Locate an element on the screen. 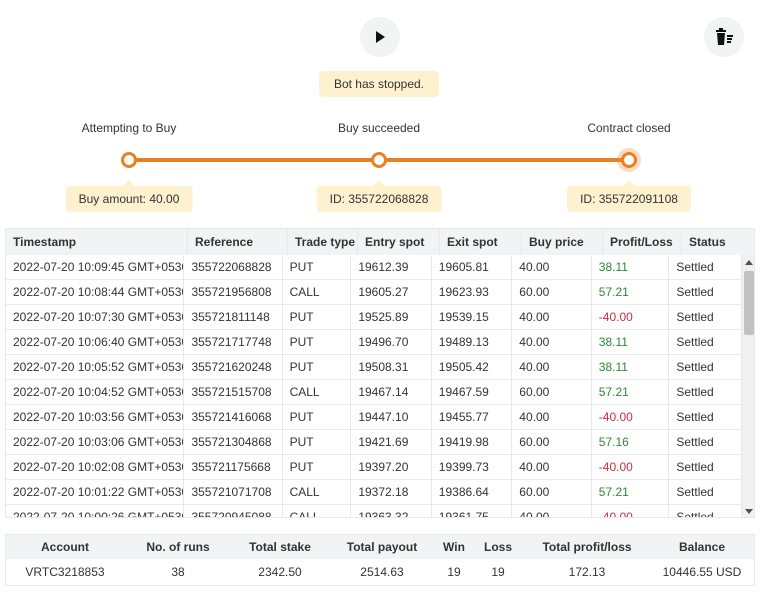 This screenshot has width=765, height=598. summary-total-profit-loss: 172.13 is located at coordinates (587, 572).